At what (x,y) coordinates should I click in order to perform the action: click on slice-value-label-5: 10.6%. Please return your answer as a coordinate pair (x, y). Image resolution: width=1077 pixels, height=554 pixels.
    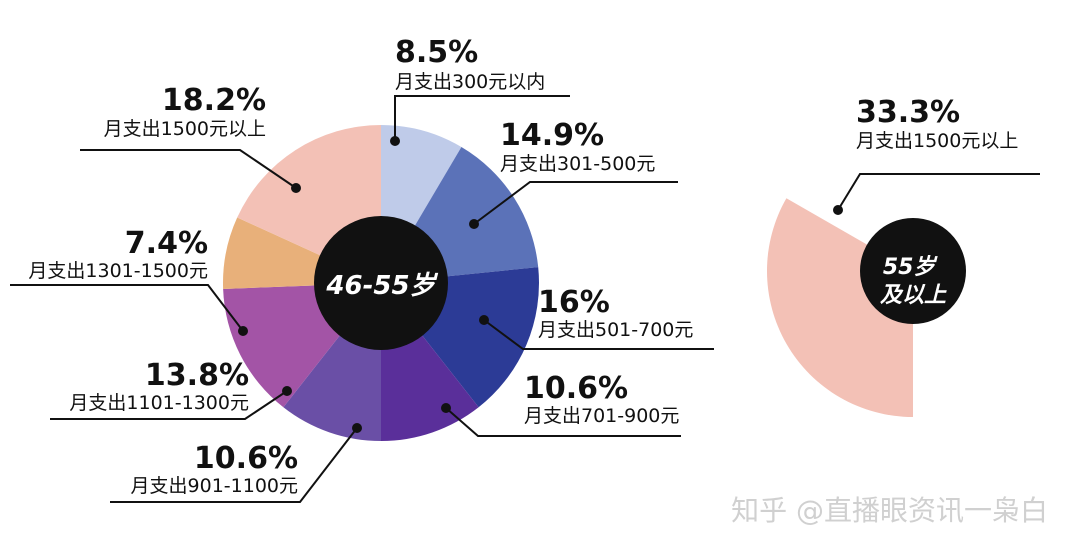
    Looking at the image, I should click on (246, 458).